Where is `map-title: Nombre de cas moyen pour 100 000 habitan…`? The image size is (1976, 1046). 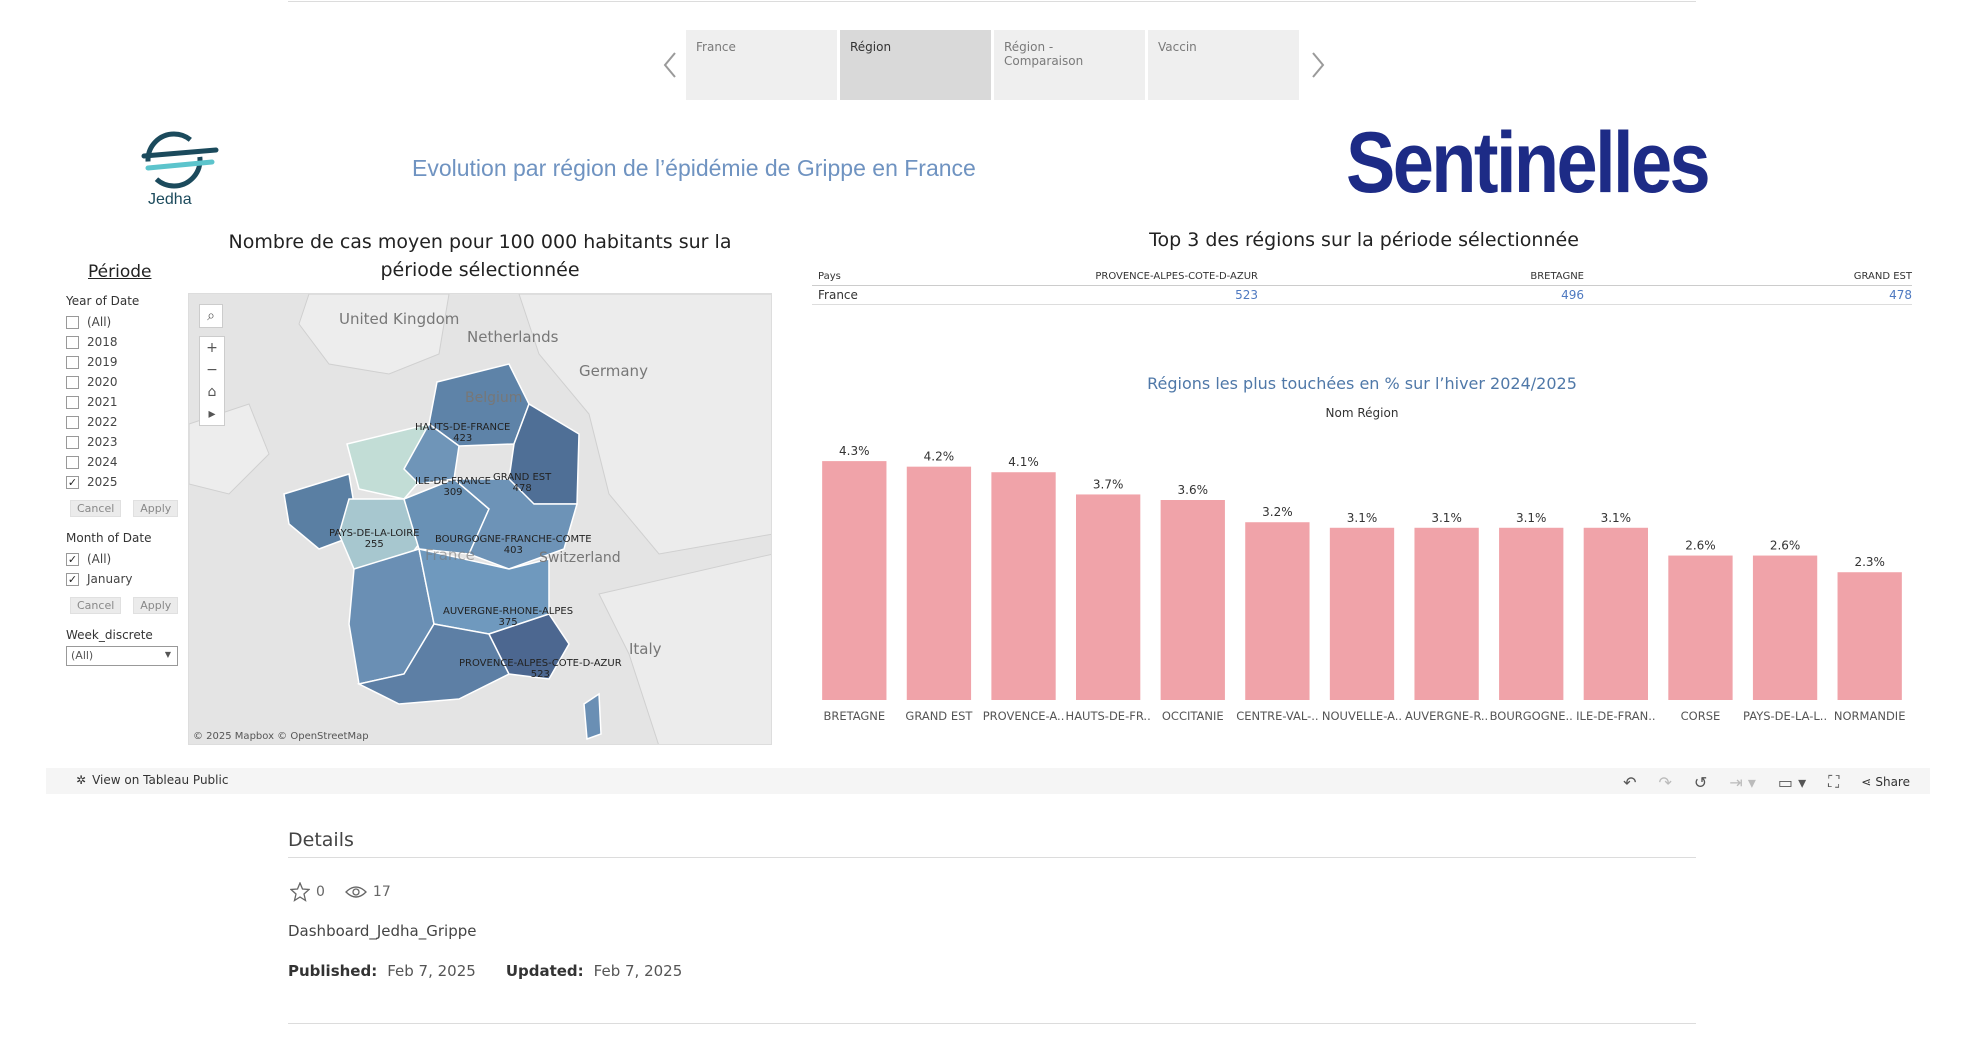
map-title: Nombre de cas moyen pour 100 000 habitan… is located at coordinates (480, 256).